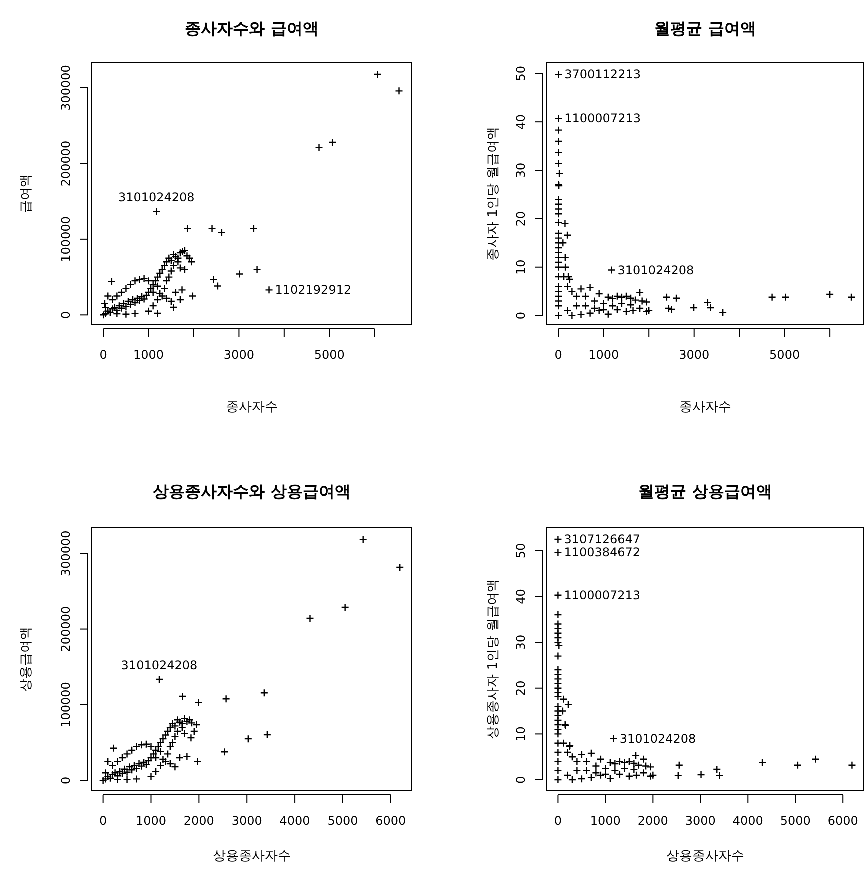 This screenshot has width=865, height=881. What do you see at coordinates (602, 539) in the screenshot?
I see `annotation: 3107126647` at bounding box center [602, 539].